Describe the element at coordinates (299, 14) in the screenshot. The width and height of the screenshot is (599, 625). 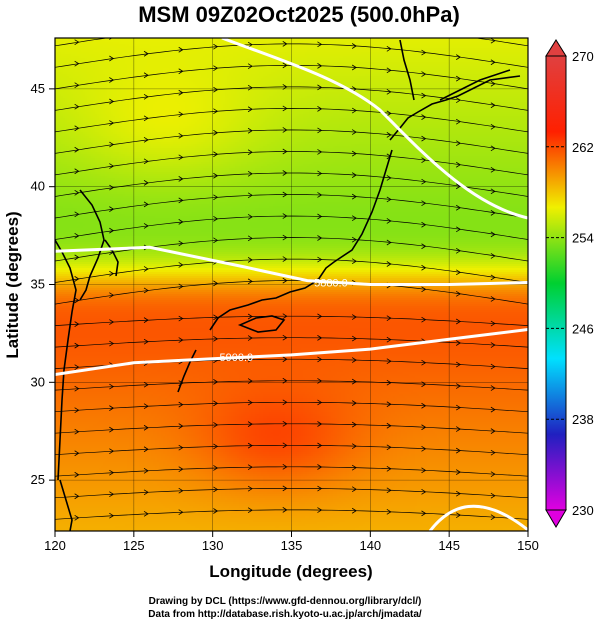
I see `map-title: MSM 09Z02Oct2025 (500.0hPa)` at that location.